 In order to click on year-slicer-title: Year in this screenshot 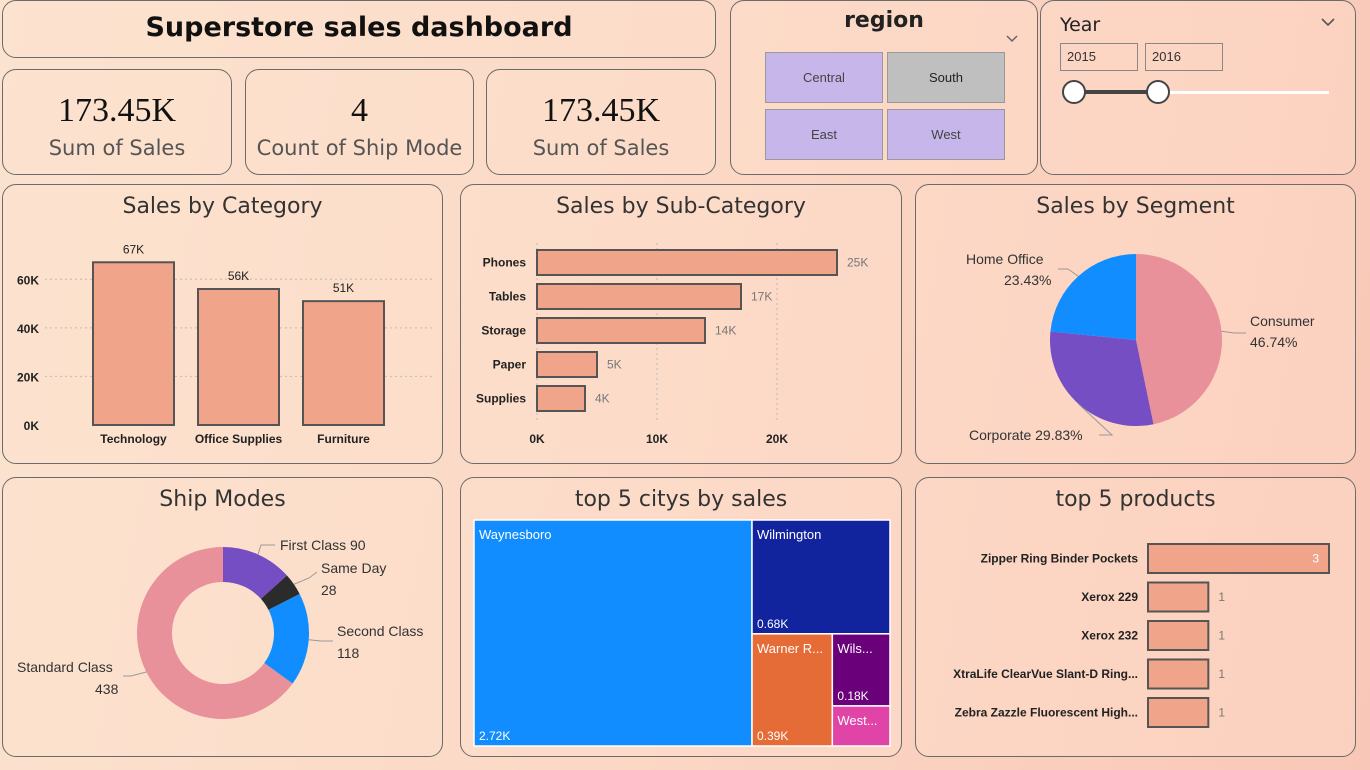, I will do `click(1080, 25)`.